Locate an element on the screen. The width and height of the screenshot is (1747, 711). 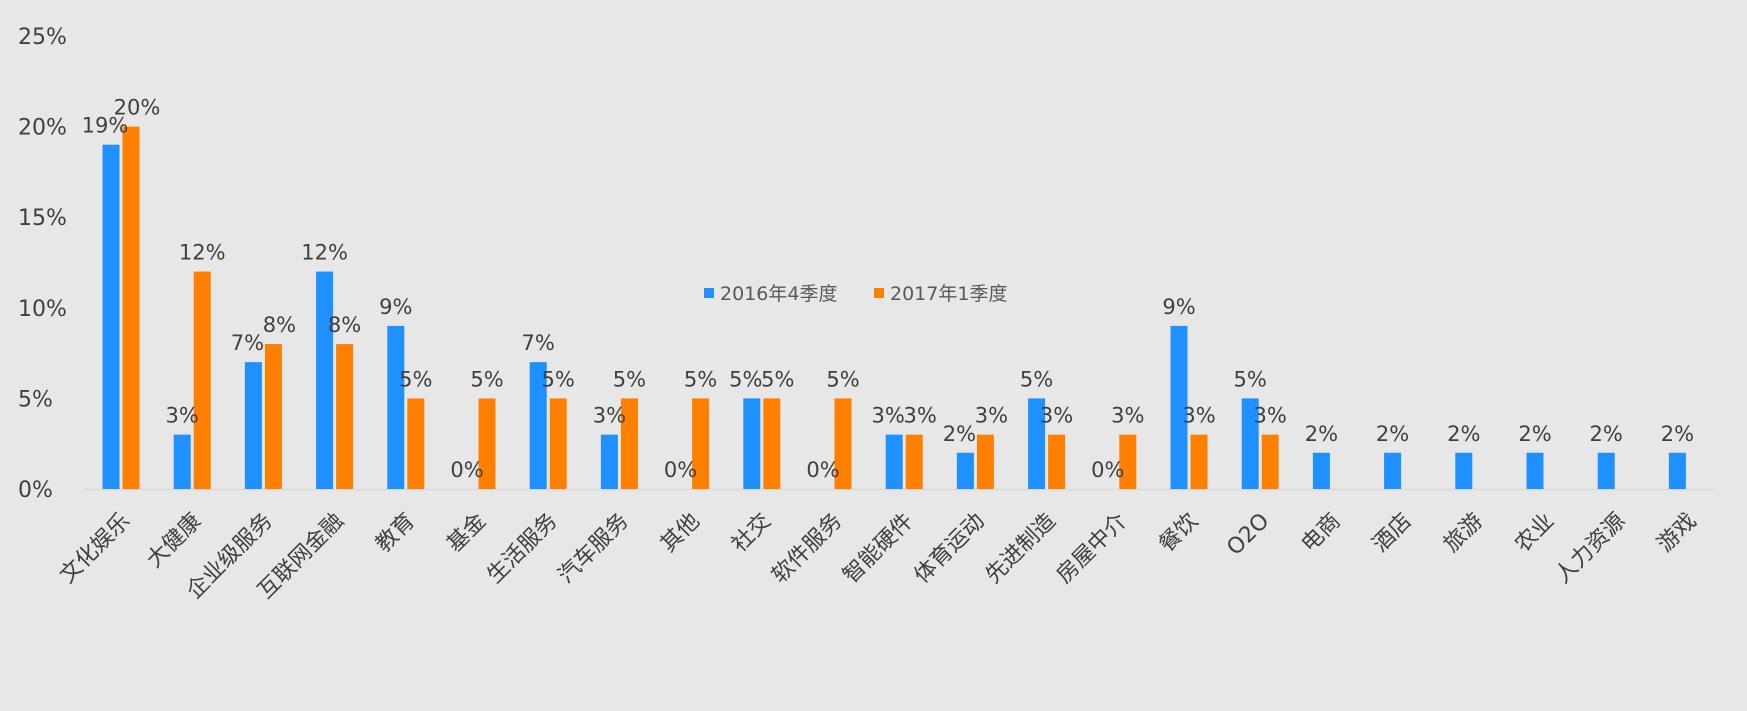
data-label-series-2-1: 12% is located at coordinates (202, 253).